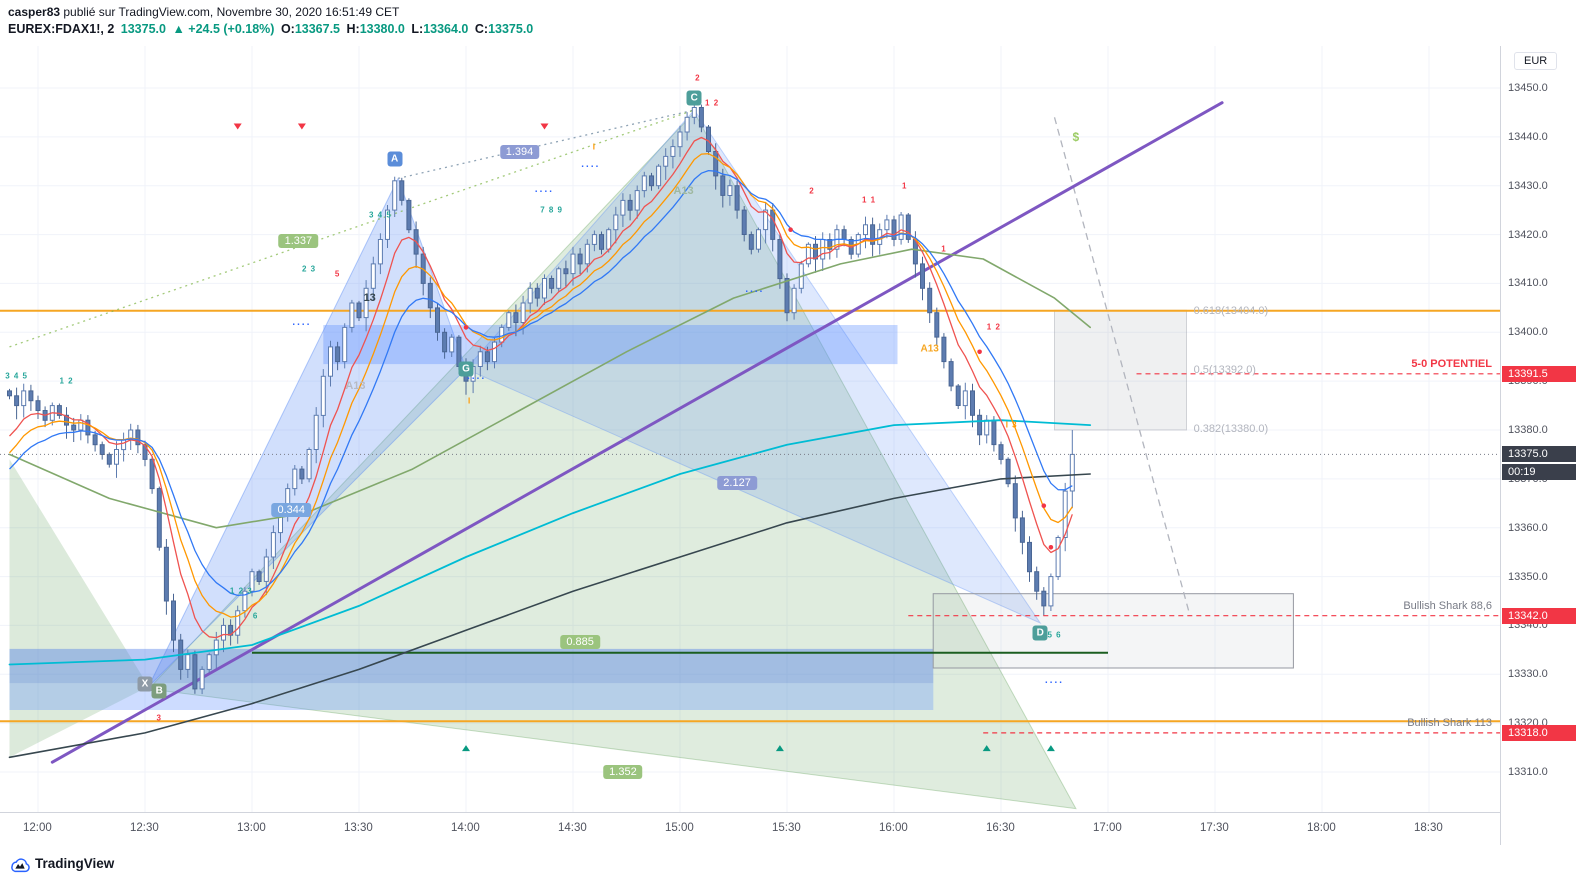  I want to click on time-tick-label: 15:00, so click(679, 828).